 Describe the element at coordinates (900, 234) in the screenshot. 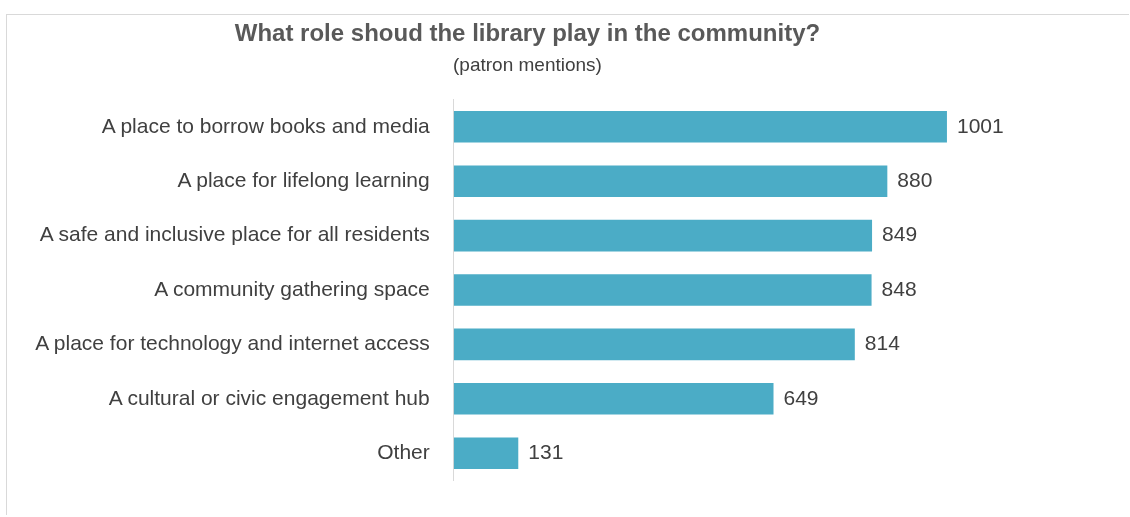

I see `data-label: 849` at that location.